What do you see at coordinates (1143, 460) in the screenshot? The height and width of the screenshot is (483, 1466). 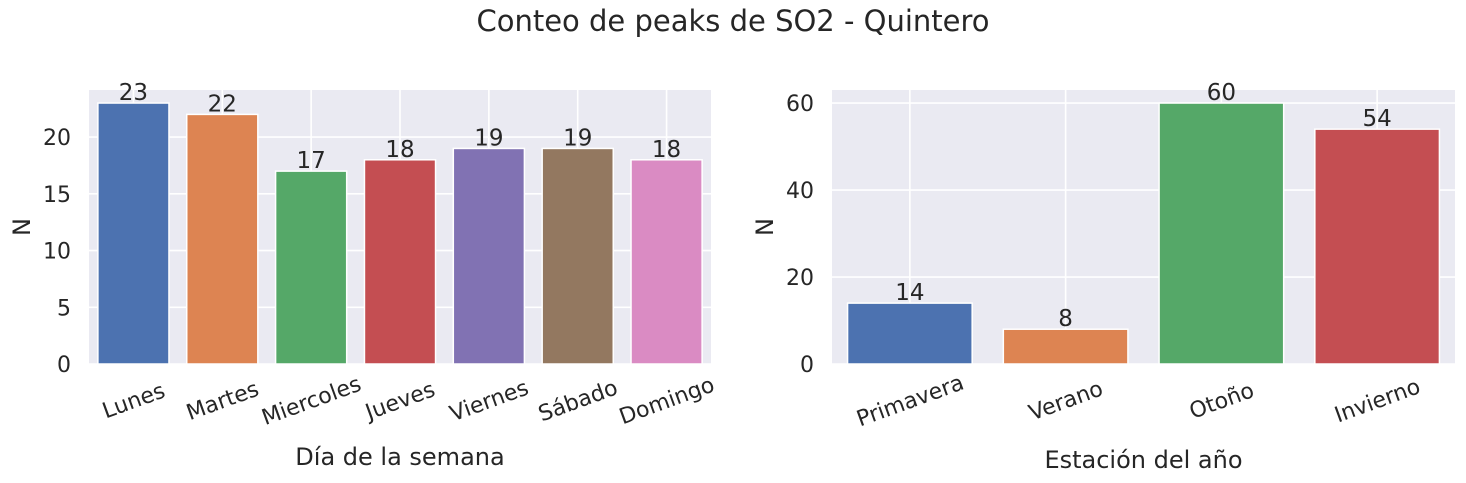 I see `x-axis-label: Estación del año` at bounding box center [1143, 460].